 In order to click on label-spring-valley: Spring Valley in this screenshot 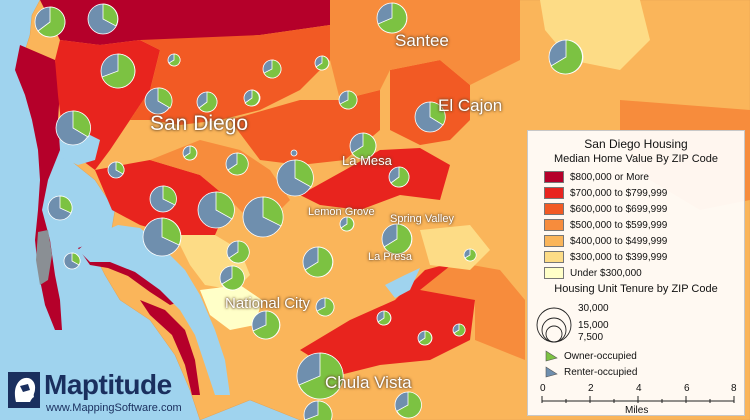, I will do `click(422, 219)`.